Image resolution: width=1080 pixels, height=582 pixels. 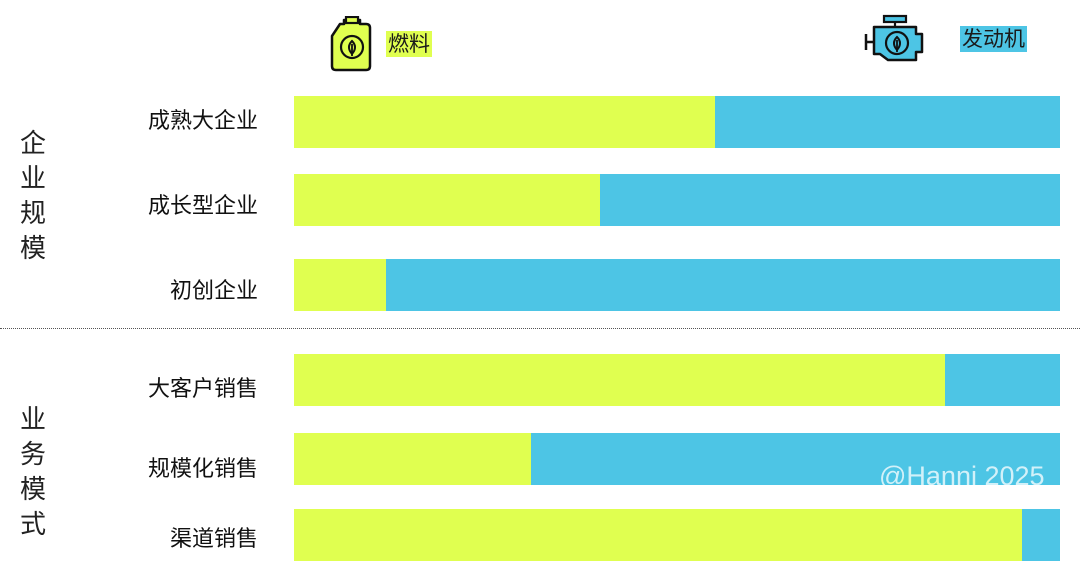 What do you see at coordinates (213, 539) in the screenshot?
I see `row-label-channel-sales: 渠道销售` at bounding box center [213, 539].